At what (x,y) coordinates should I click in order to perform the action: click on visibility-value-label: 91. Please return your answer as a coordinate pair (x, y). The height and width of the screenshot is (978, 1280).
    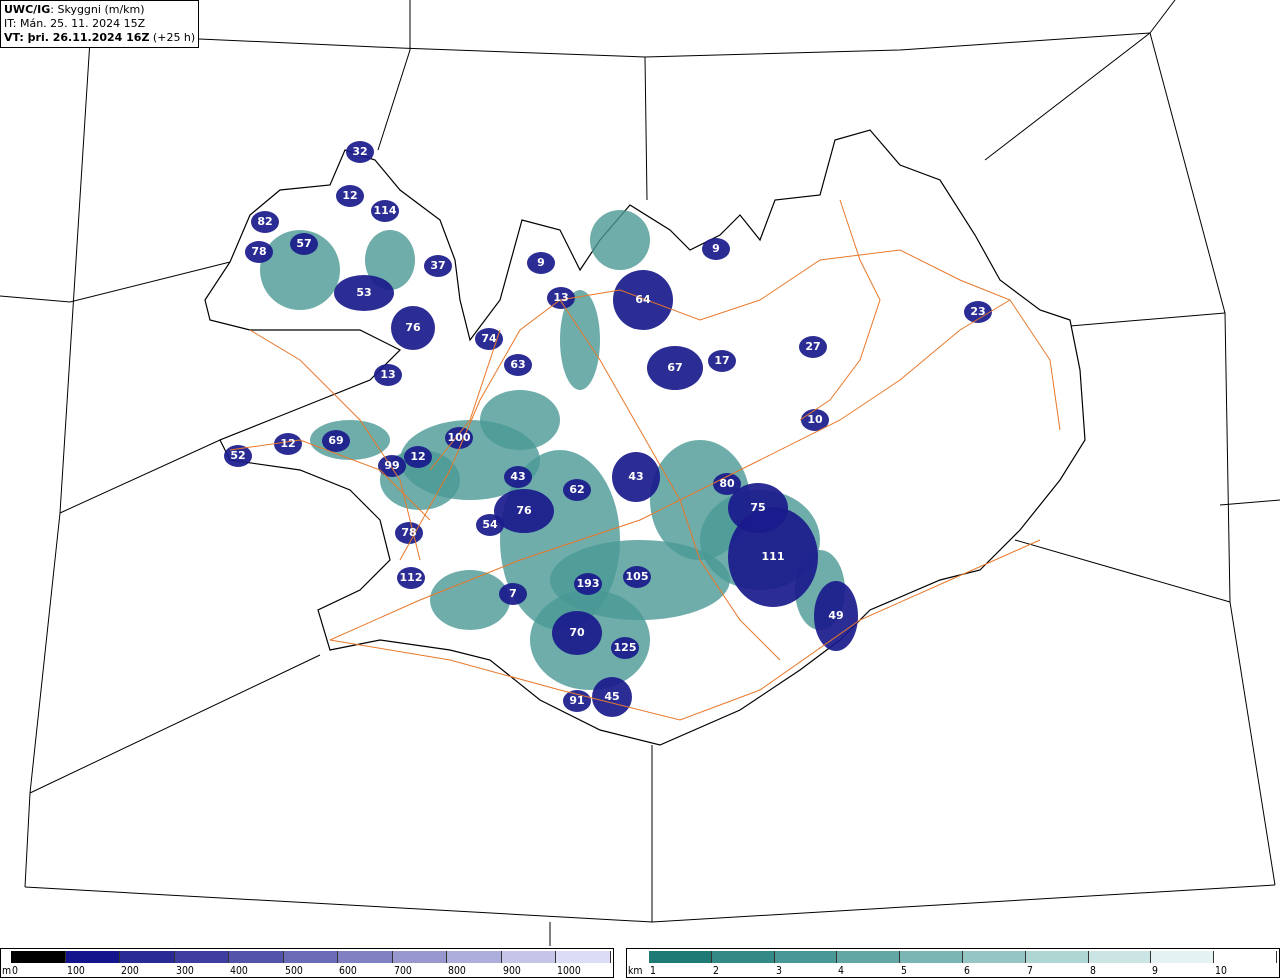
    Looking at the image, I should click on (576, 700).